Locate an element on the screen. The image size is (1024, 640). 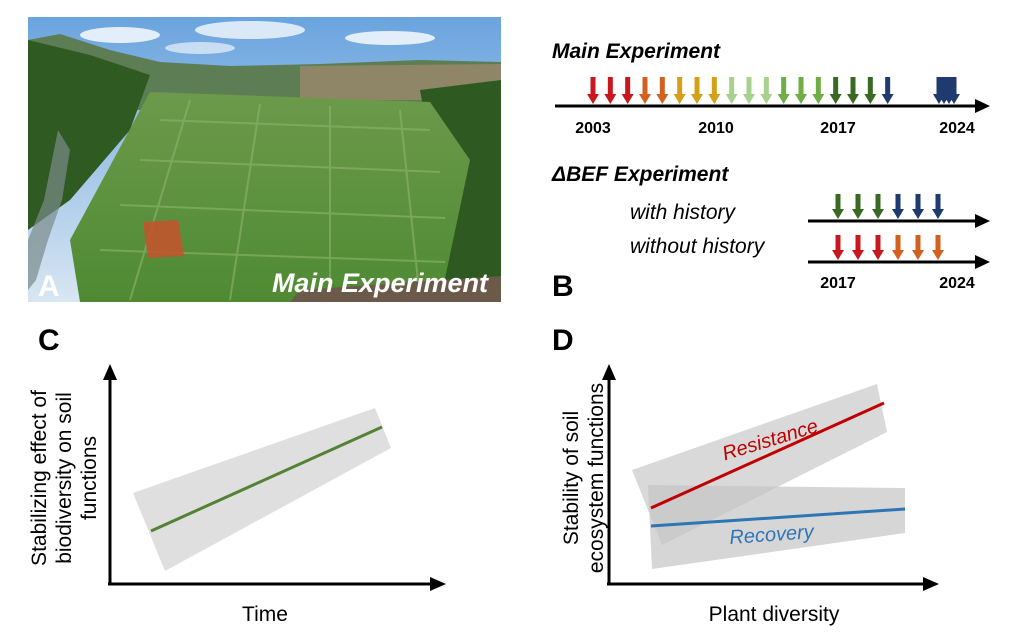
main-arrow-2016 is located at coordinates (818, 90).